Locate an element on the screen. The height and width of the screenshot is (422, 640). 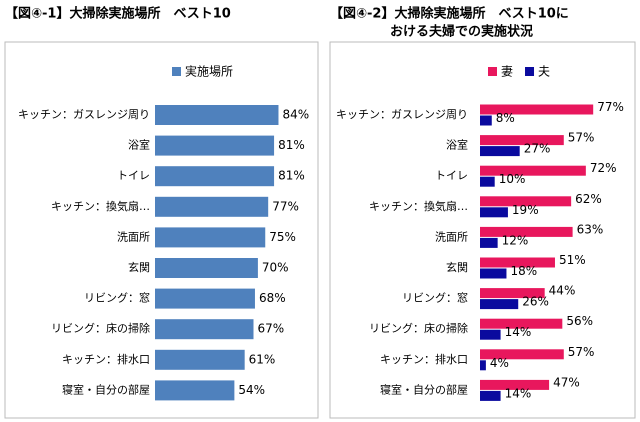
legend-label: 妻 is located at coordinates (507, 72).